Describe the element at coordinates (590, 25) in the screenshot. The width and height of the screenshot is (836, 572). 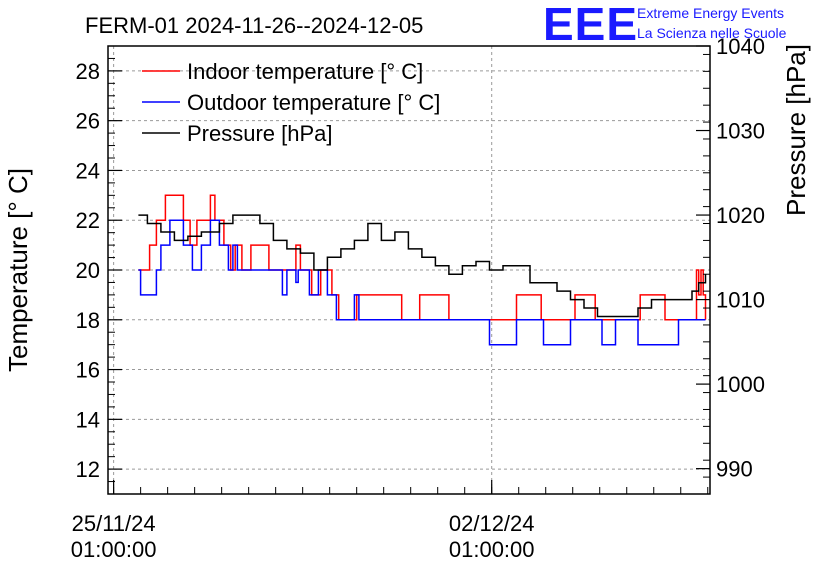
I see `logo-mark: EEE` at that location.